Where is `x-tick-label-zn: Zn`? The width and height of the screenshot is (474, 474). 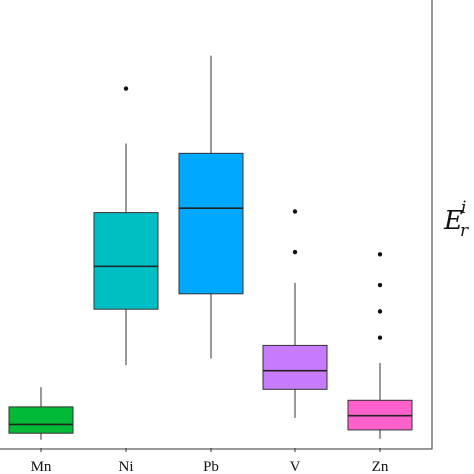
x-tick-label-zn: Zn is located at coordinates (380, 466).